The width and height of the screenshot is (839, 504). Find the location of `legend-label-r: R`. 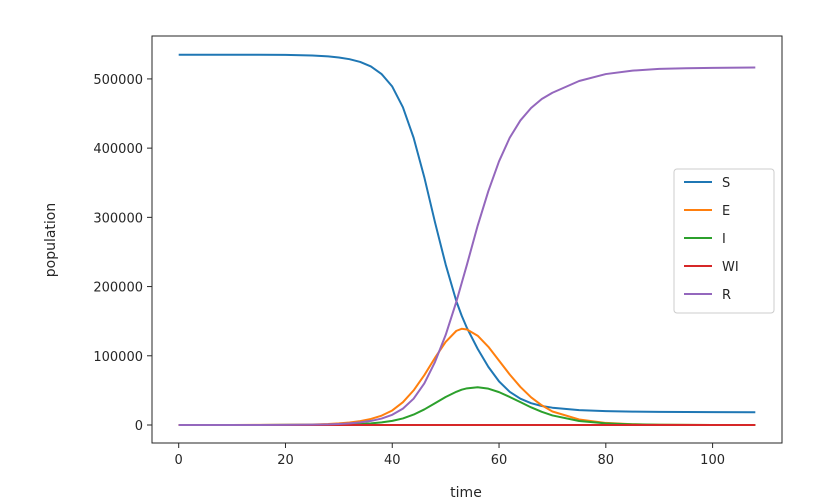

legend-label-r: R is located at coordinates (726, 295).